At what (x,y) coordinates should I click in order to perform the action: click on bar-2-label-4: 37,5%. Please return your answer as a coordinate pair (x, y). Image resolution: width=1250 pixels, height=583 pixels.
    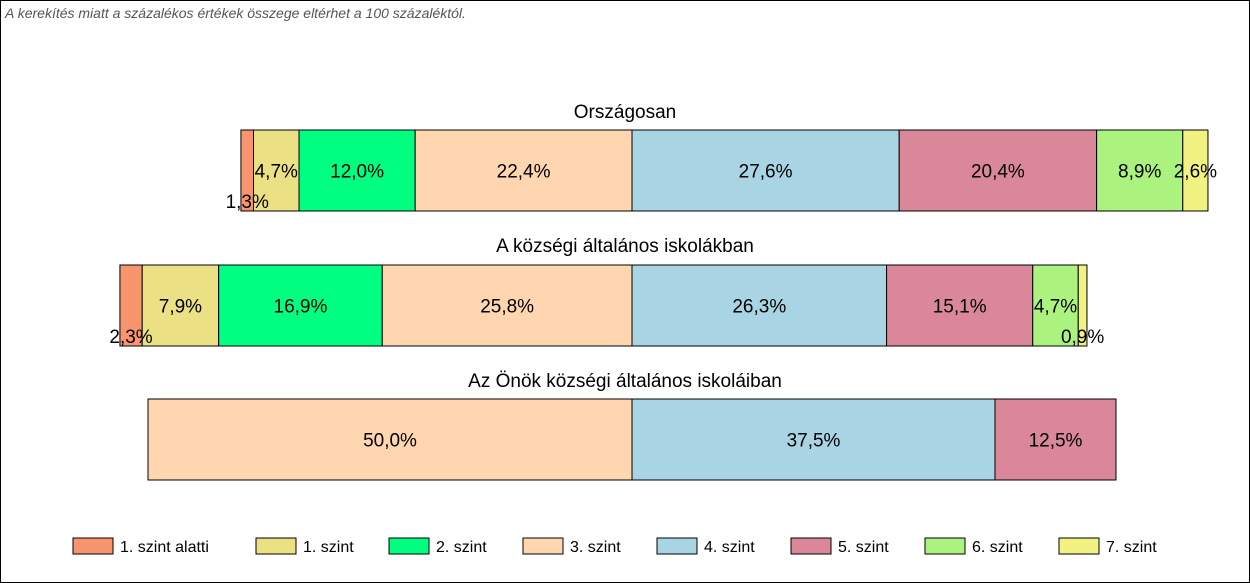
    Looking at the image, I should click on (814, 441).